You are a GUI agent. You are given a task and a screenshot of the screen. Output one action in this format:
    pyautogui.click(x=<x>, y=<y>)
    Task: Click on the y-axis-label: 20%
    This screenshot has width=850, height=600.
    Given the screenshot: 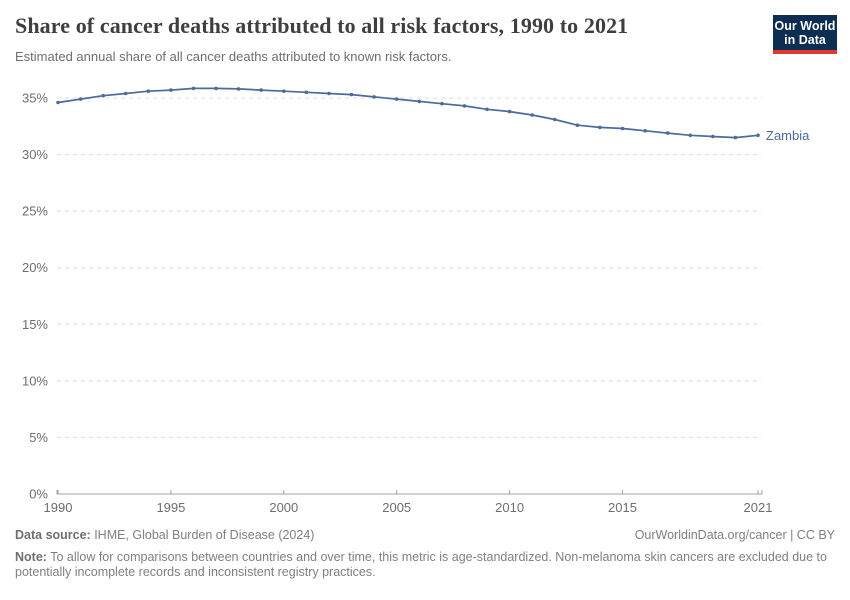 What is the action you would take?
    pyautogui.click(x=35, y=267)
    